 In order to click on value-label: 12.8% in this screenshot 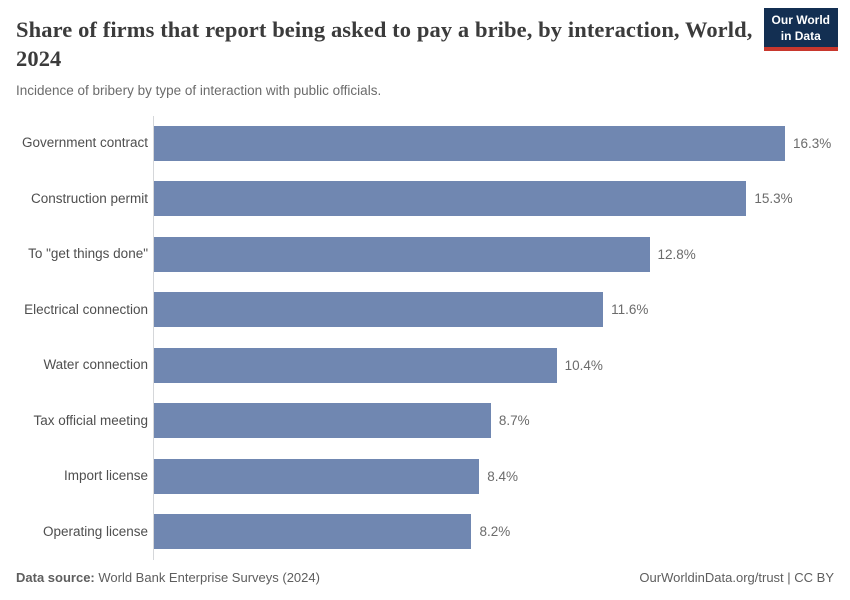, I will do `click(676, 254)`.